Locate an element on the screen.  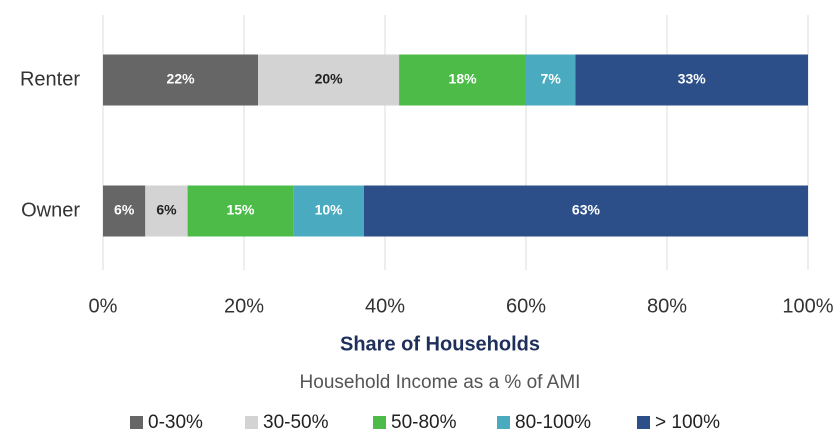
x-tick-label: 40% is located at coordinates (385, 306).